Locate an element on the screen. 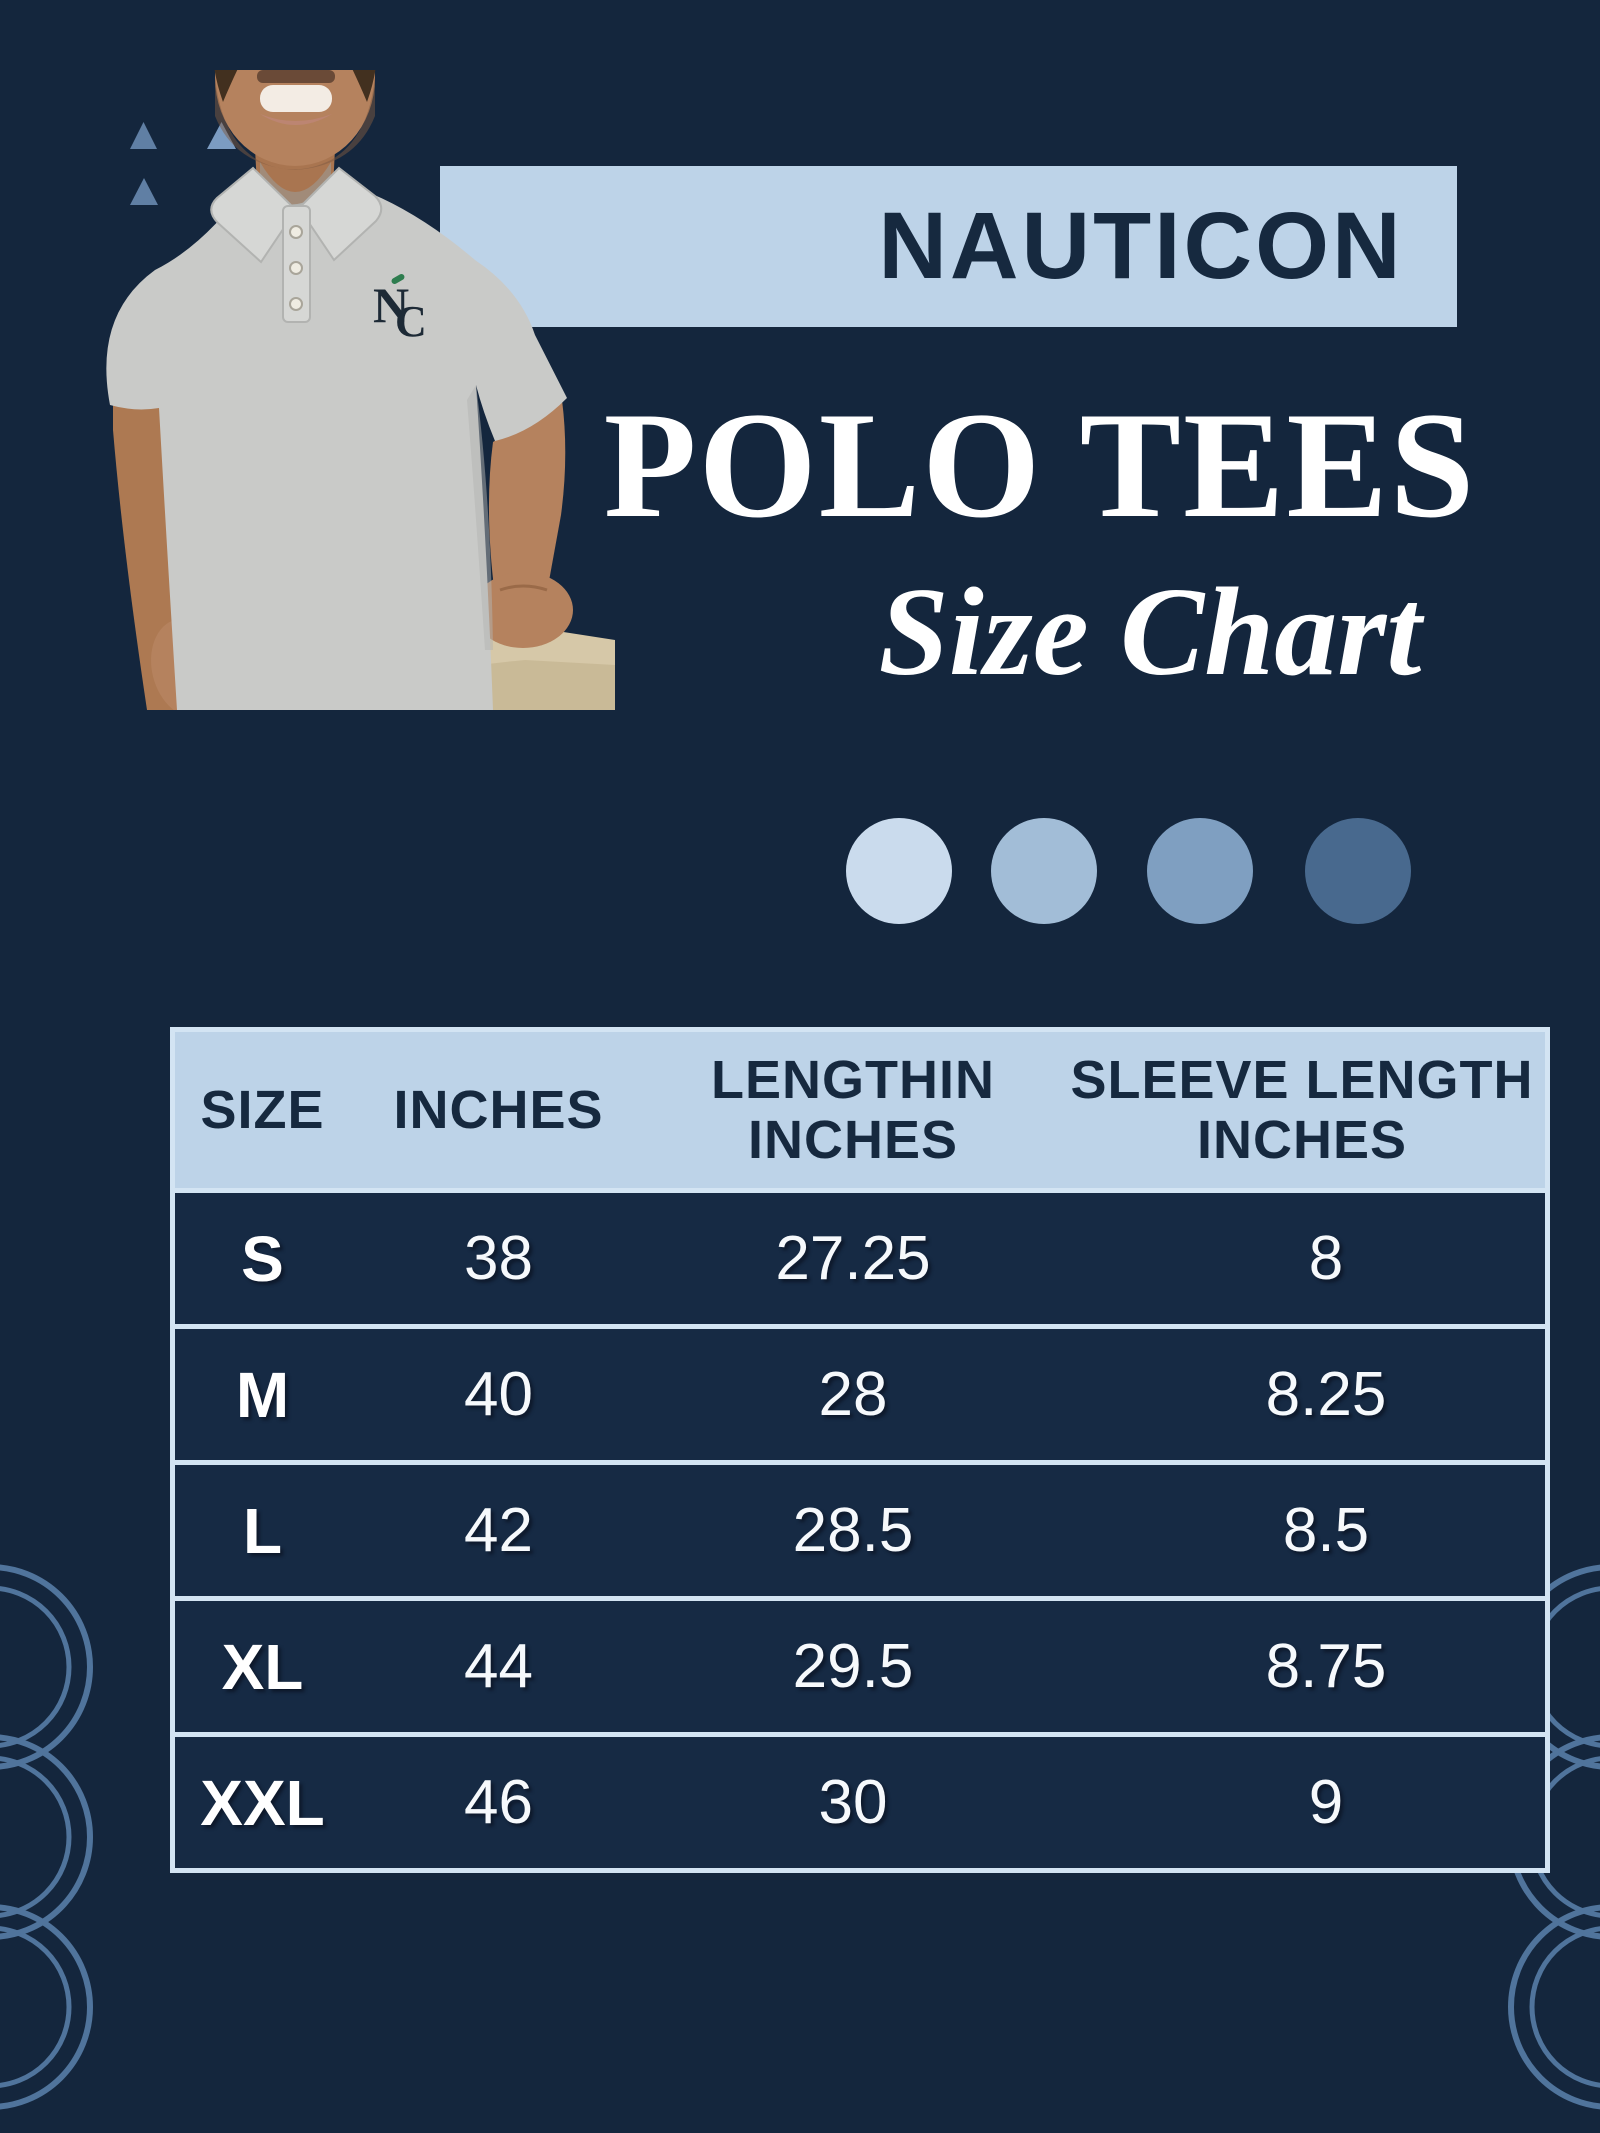 This screenshot has width=1600, height=2133. cell-length: 29.5 is located at coordinates (853, 1664).